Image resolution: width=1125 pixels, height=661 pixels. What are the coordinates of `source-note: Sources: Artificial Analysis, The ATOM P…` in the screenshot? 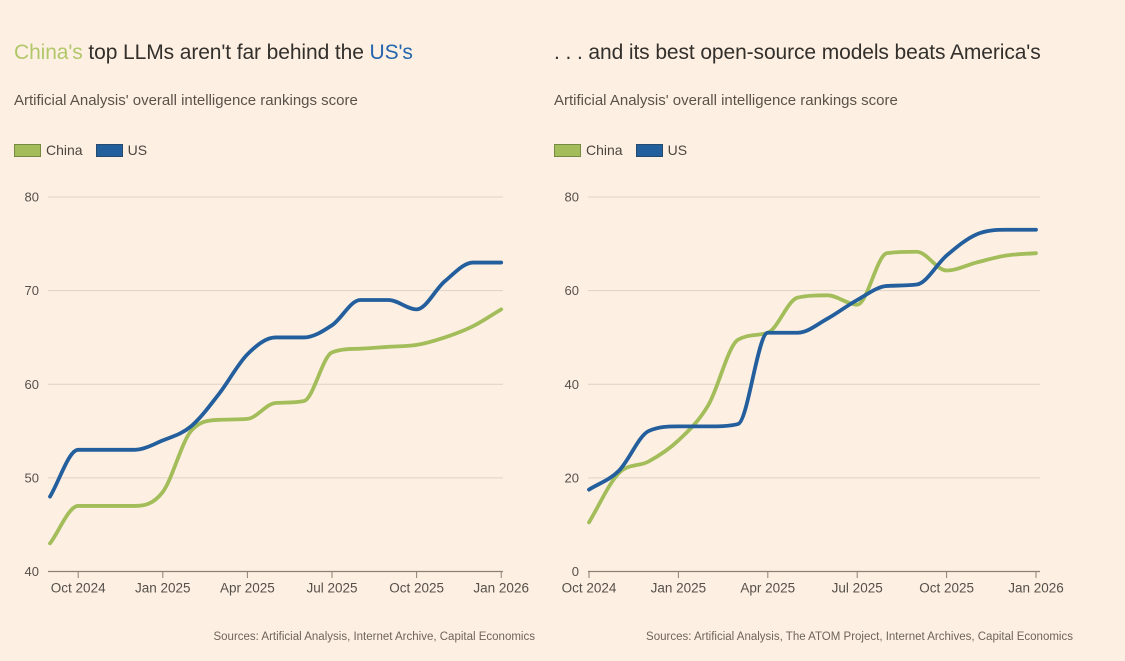 It's located at (859, 637).